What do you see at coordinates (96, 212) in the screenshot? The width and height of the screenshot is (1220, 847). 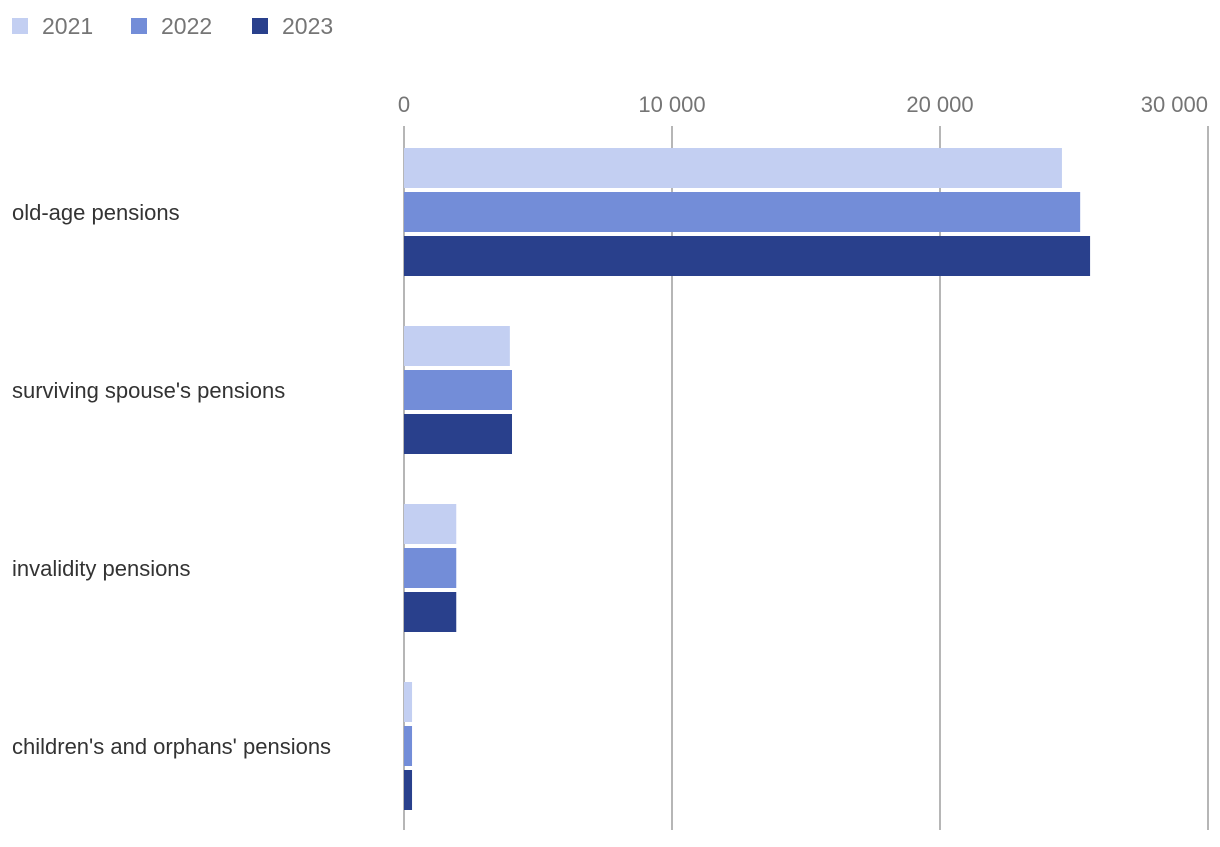 I see `category-label: old-age pensions` at bounding box center [96, 212].